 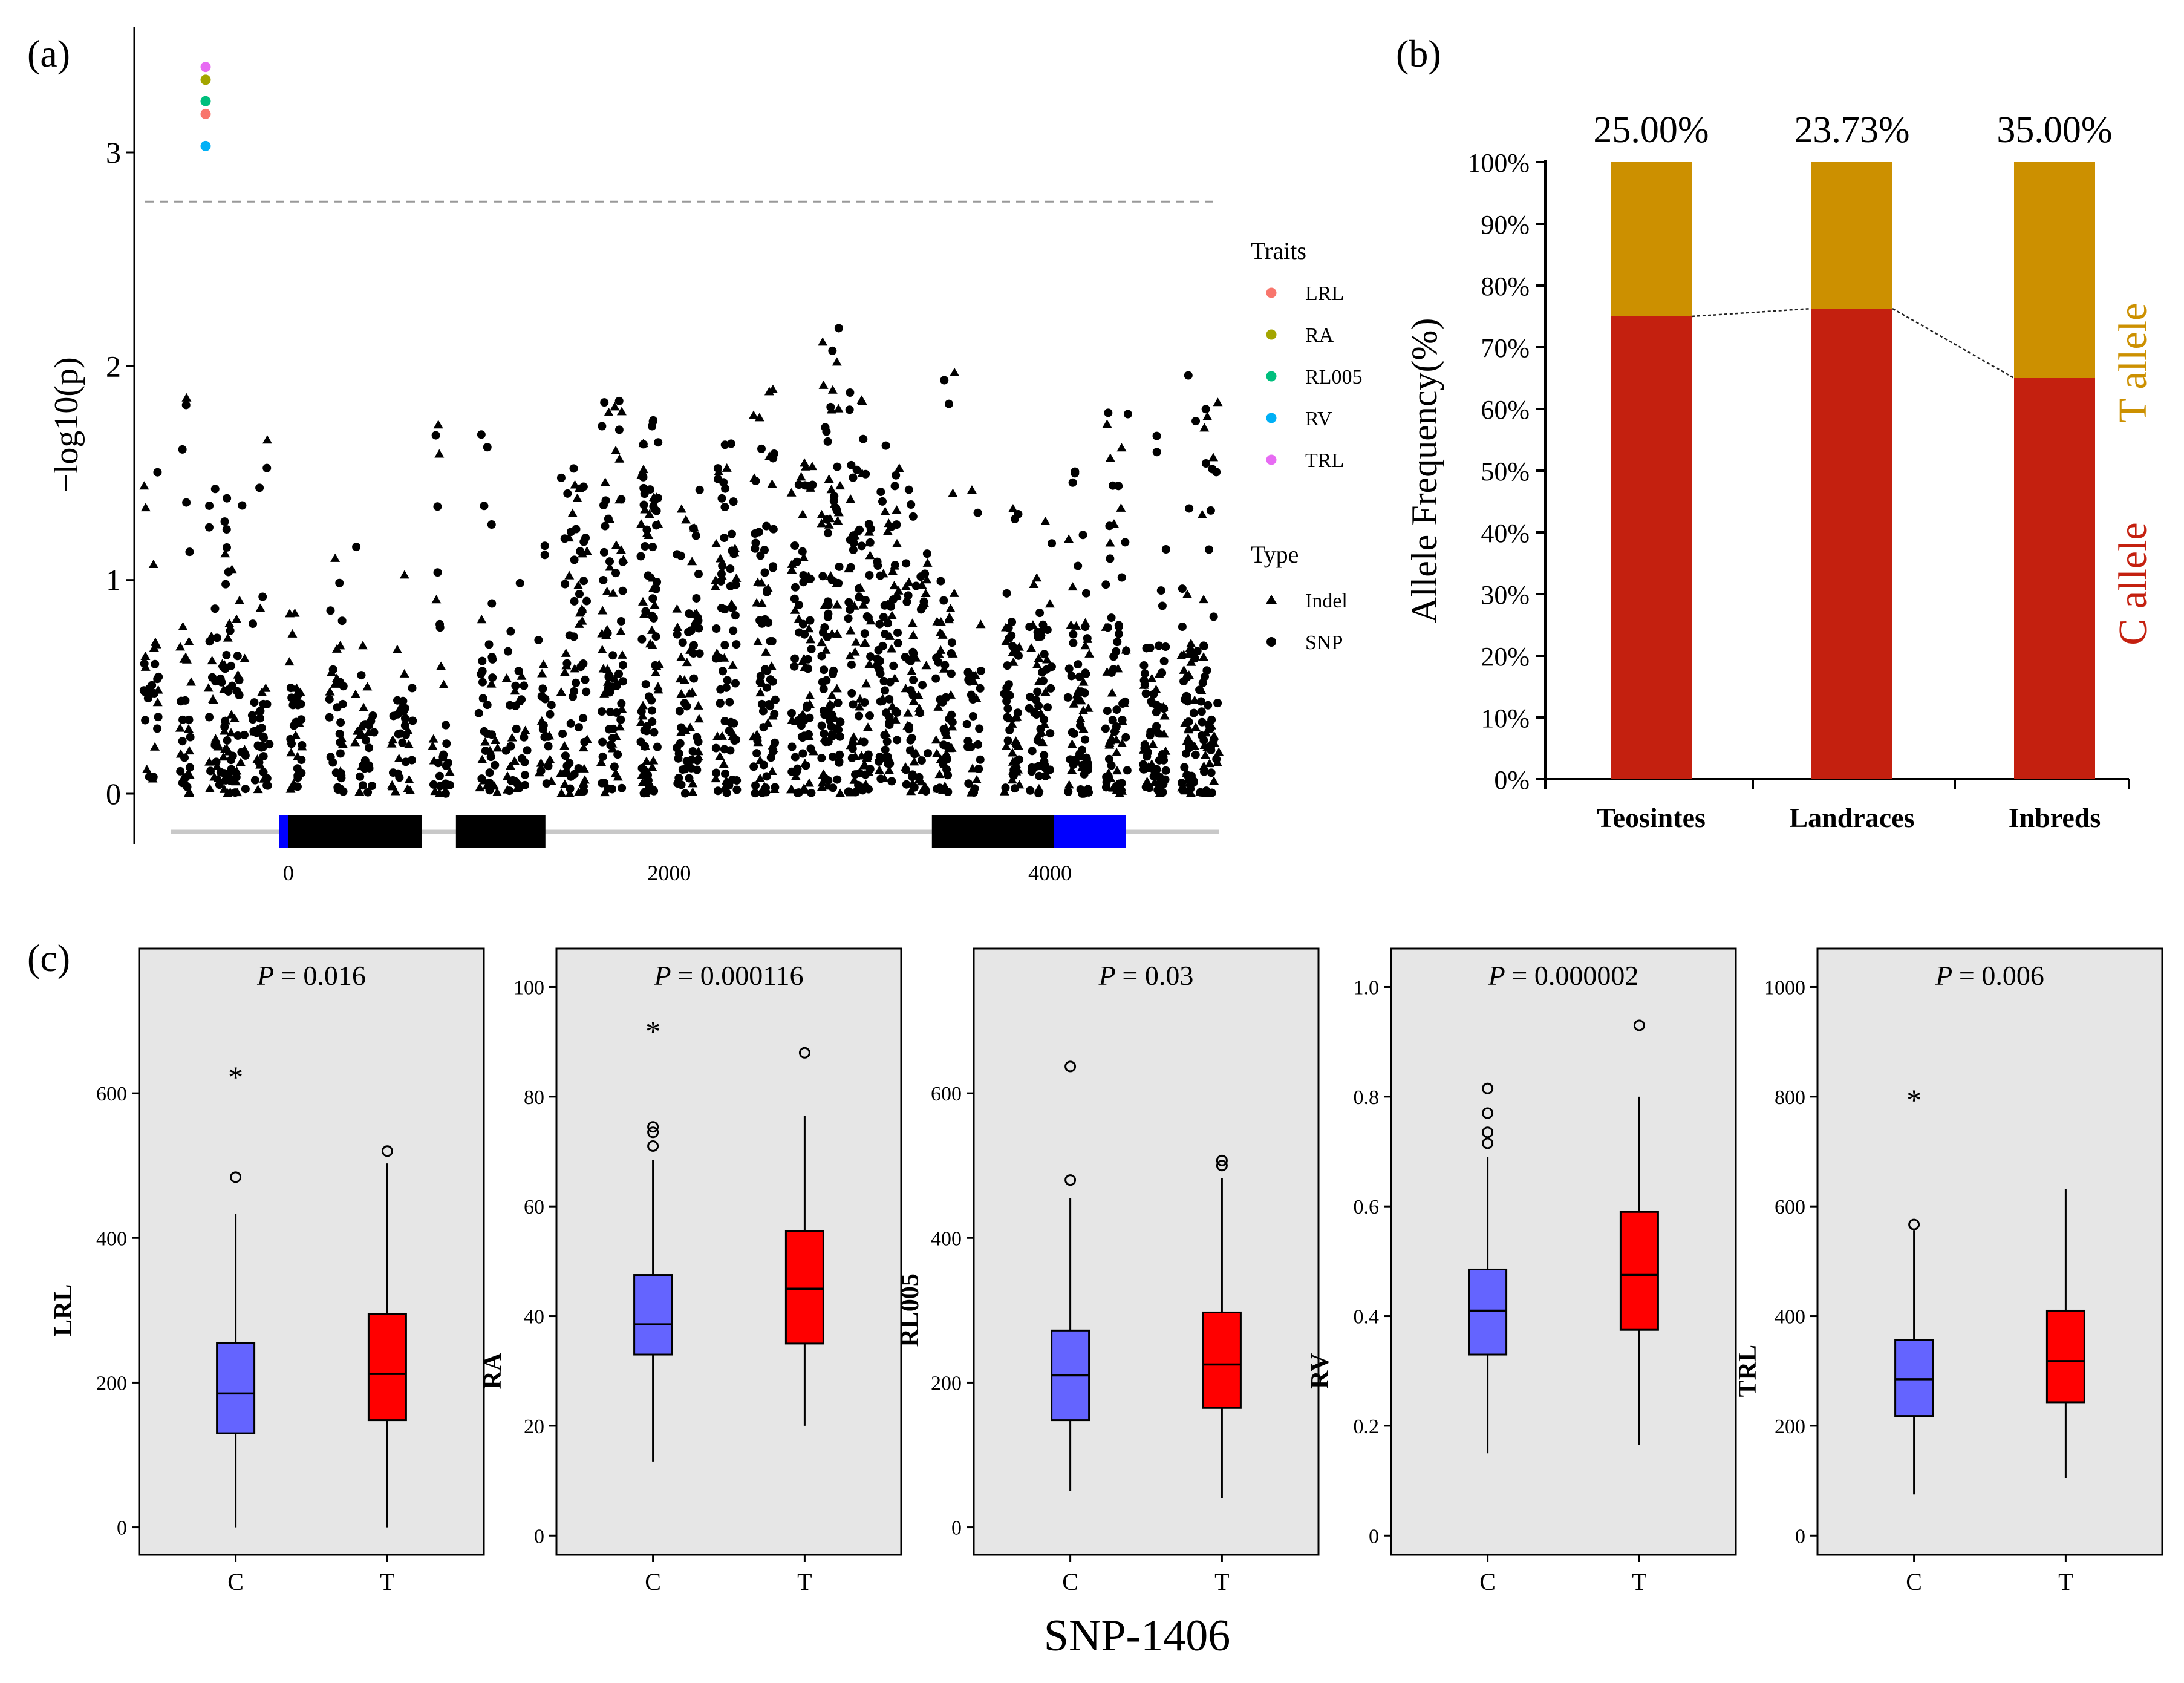 What do you see at coordinates (534, 1427) in the screenshot?
I see `y-tick-label: 20` at bounding box center [534, 1427].